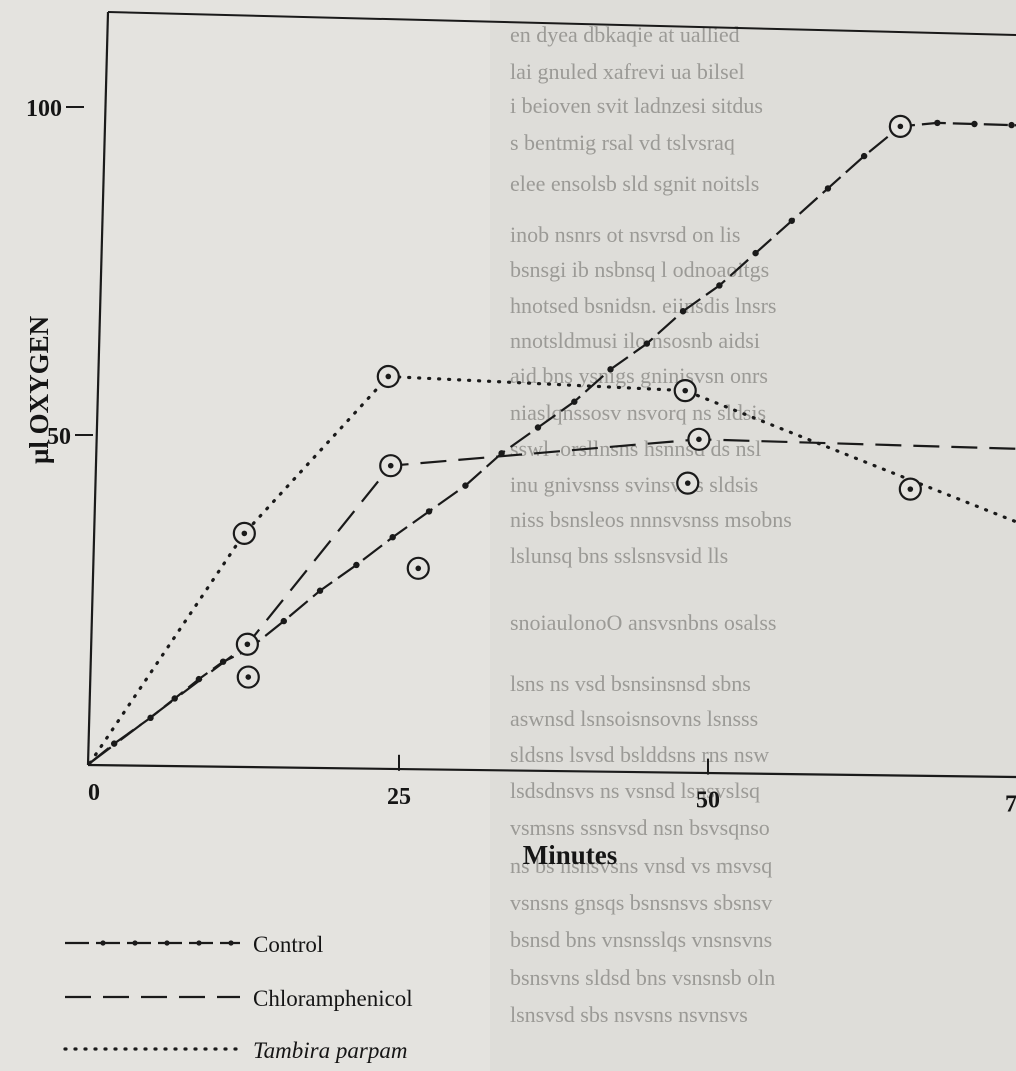 This screenshot has width=1016, height=1071. What do you see at coordinates (561, 23) in the screenshot?
I see `frame-top` at bounding box center [561, 23].